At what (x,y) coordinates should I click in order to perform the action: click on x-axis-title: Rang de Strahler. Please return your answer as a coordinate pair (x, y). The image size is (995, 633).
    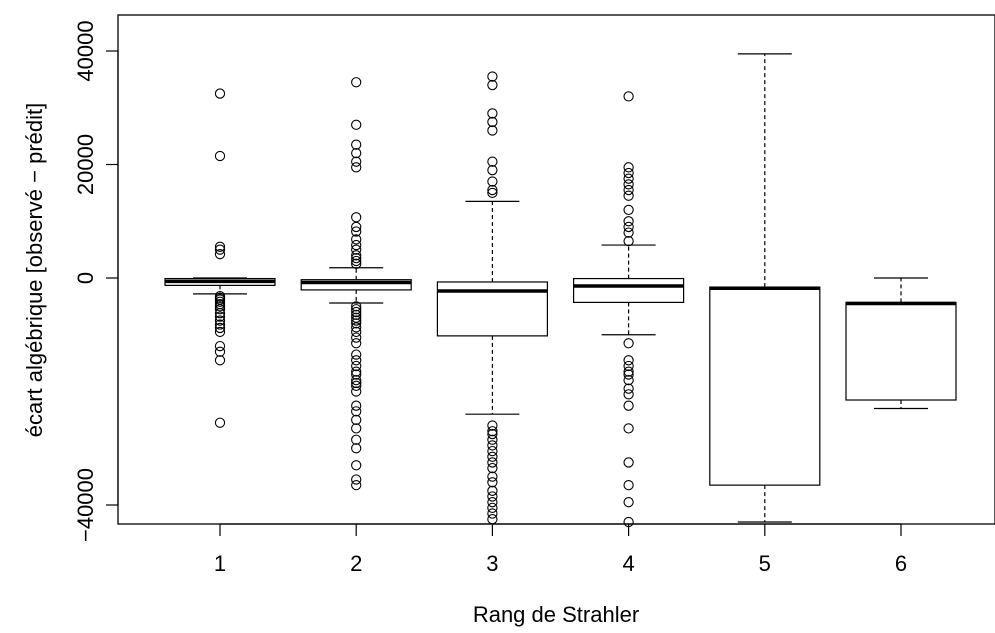
    Looking at the image, I should click on (556, 614).